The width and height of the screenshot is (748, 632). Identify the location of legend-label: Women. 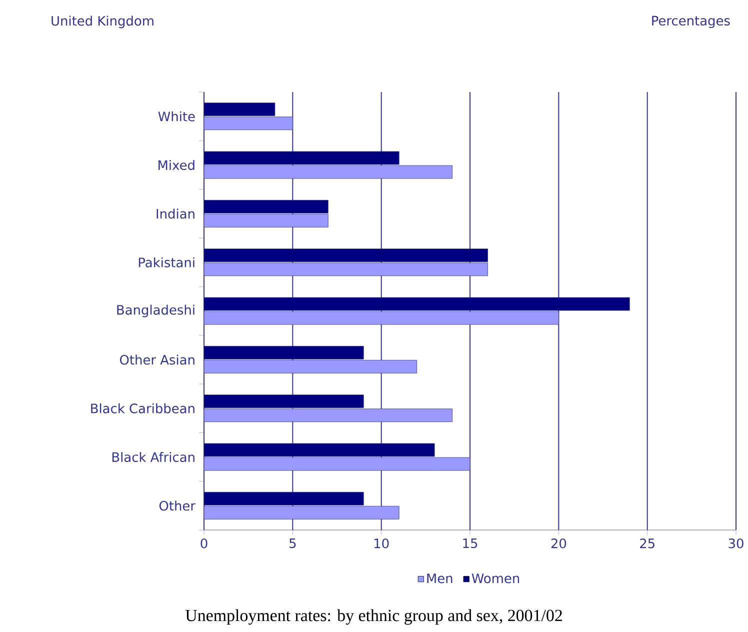
(496, 579).